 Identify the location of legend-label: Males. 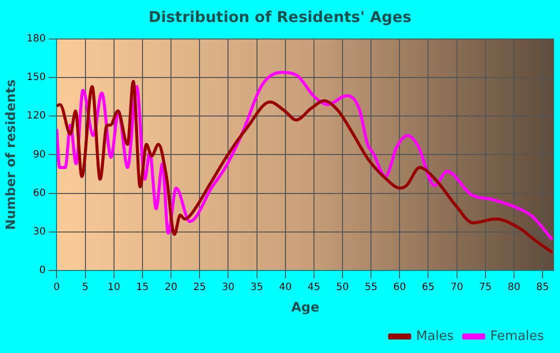
(435, 336).